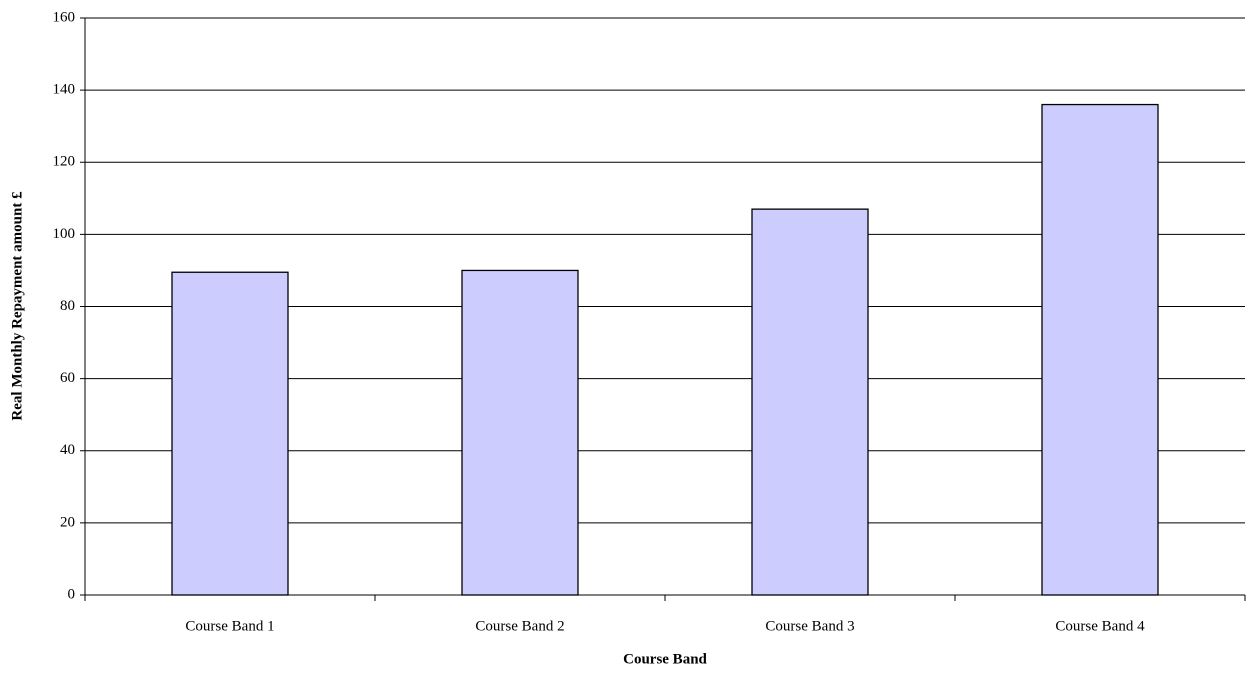 The height and width of the screenshot is (676, 1246). Describe the element at coordinates (67, 450) in the screenshot. I see `y-tick-label: 40` at that location.